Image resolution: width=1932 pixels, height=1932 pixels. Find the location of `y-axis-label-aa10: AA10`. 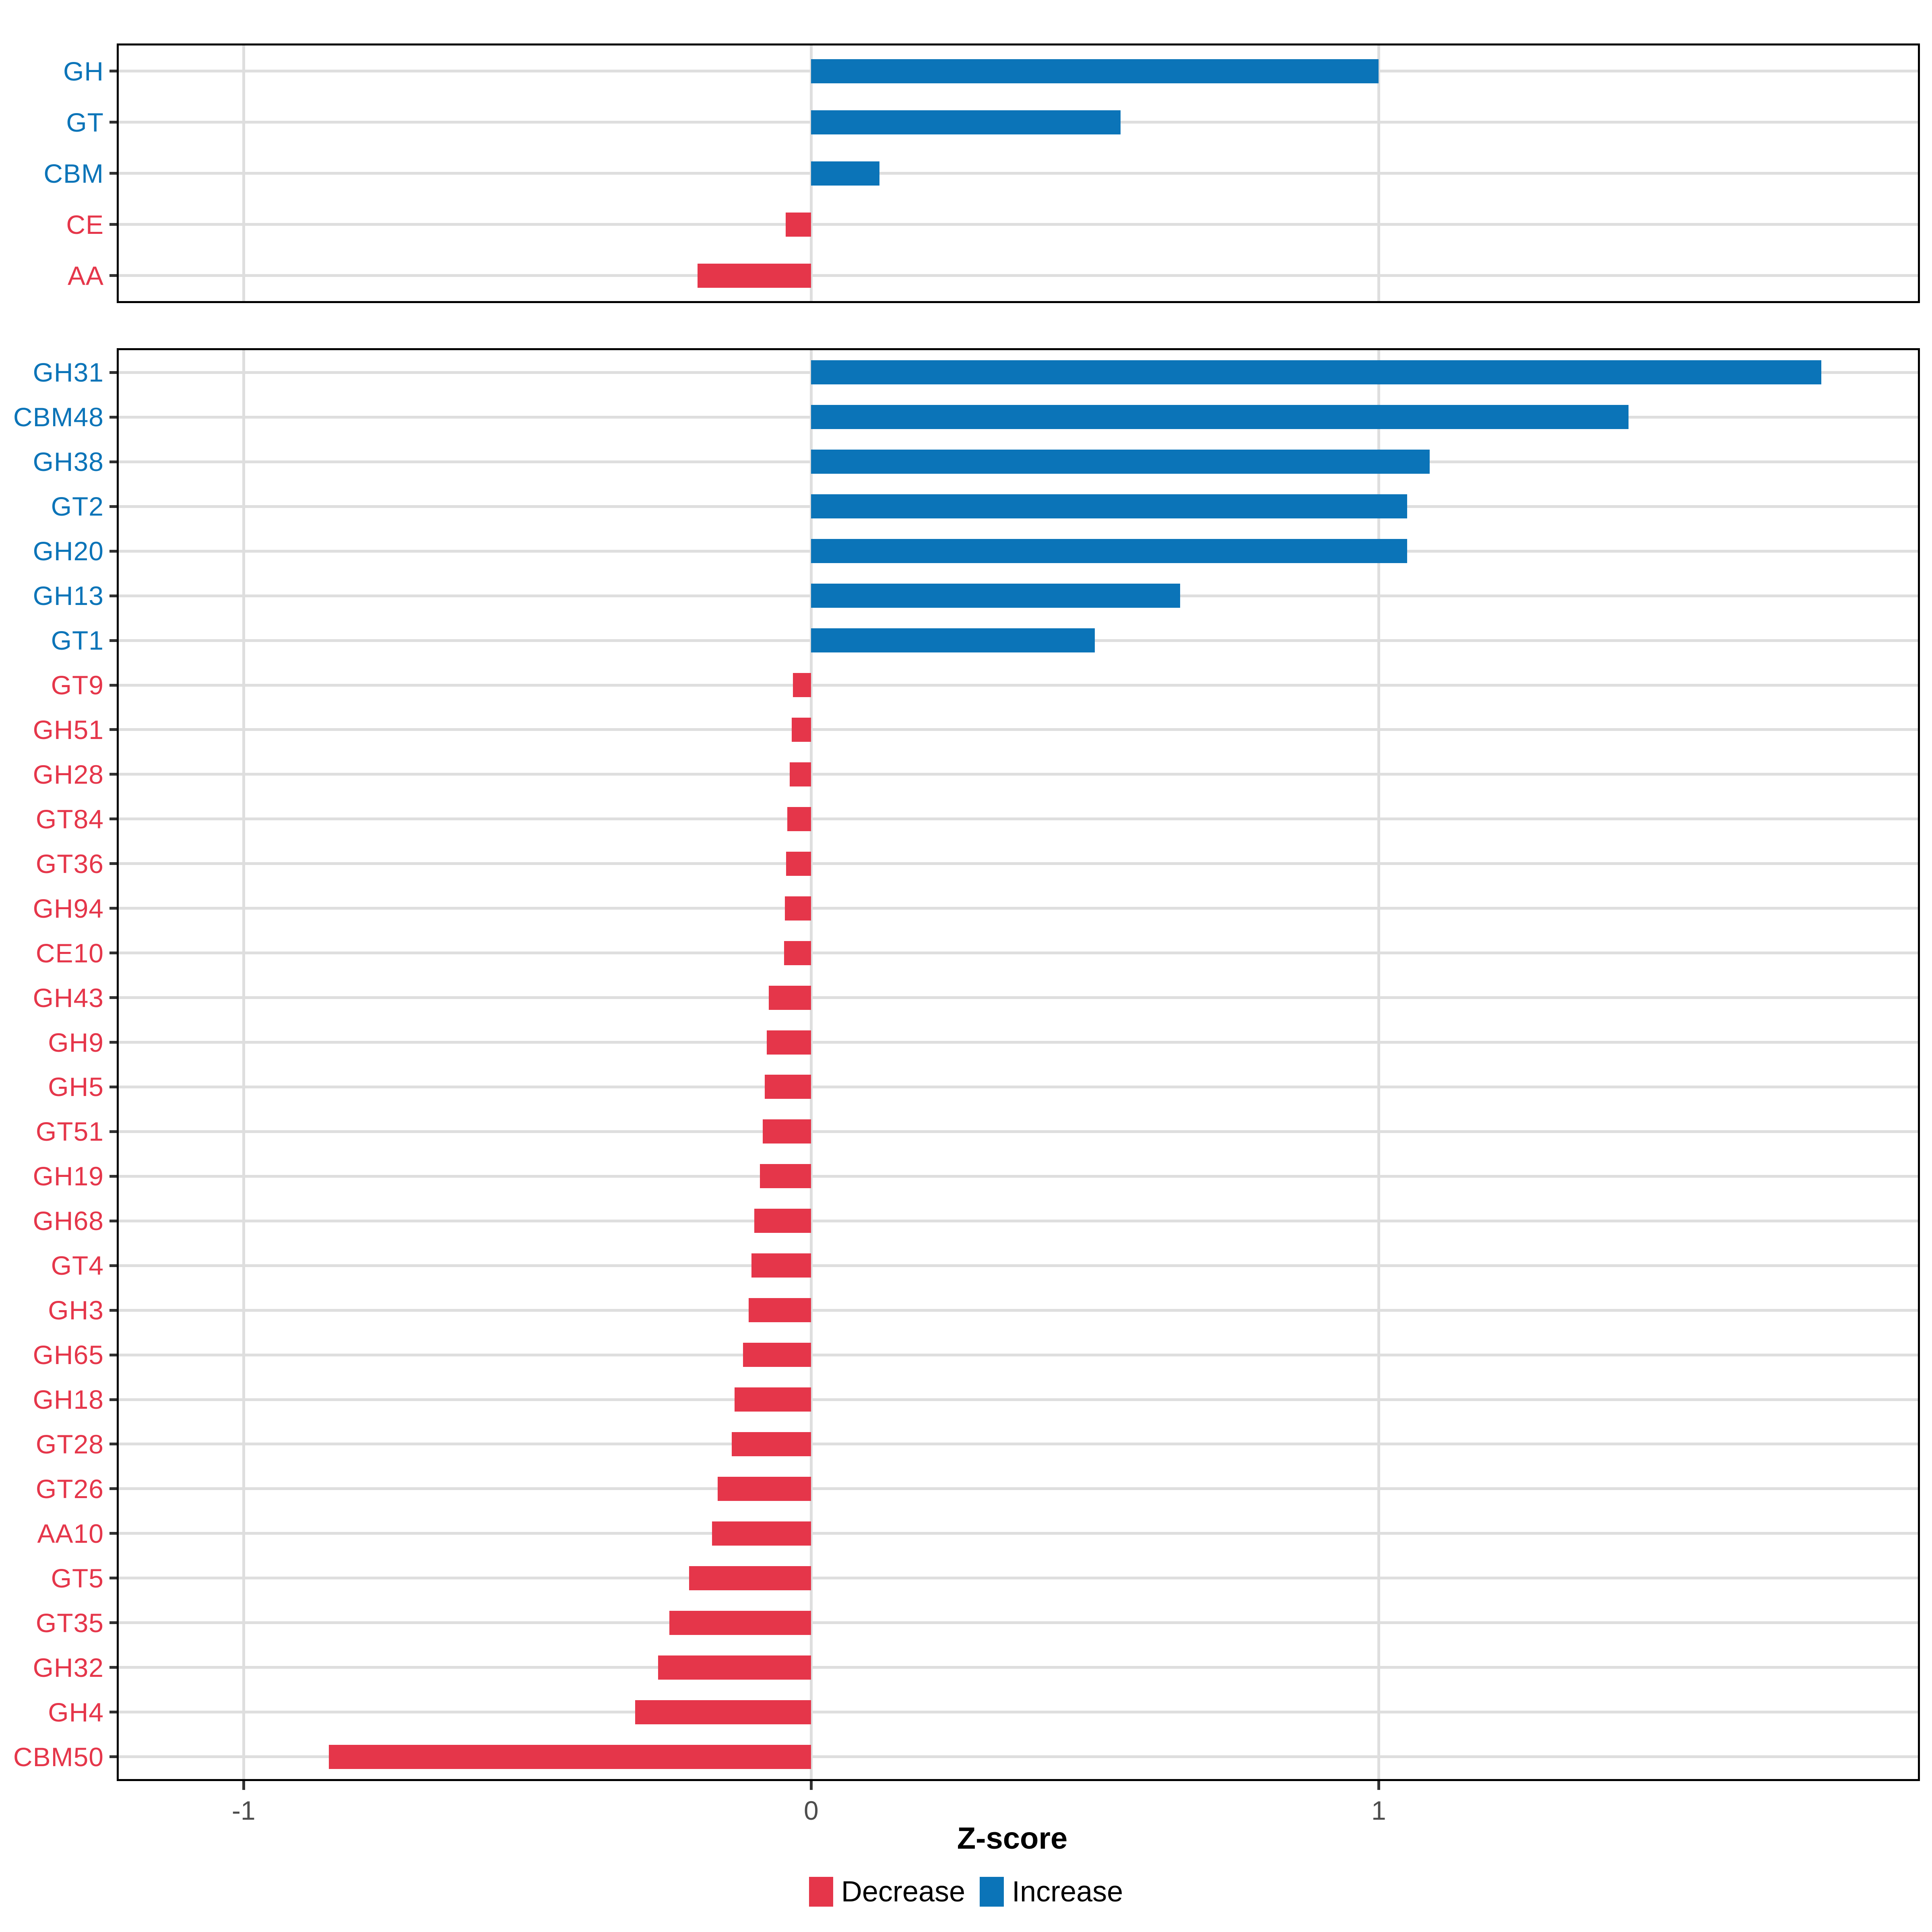

y-axis-label-aa10: AA10 is located at coordinates (70, 1533).